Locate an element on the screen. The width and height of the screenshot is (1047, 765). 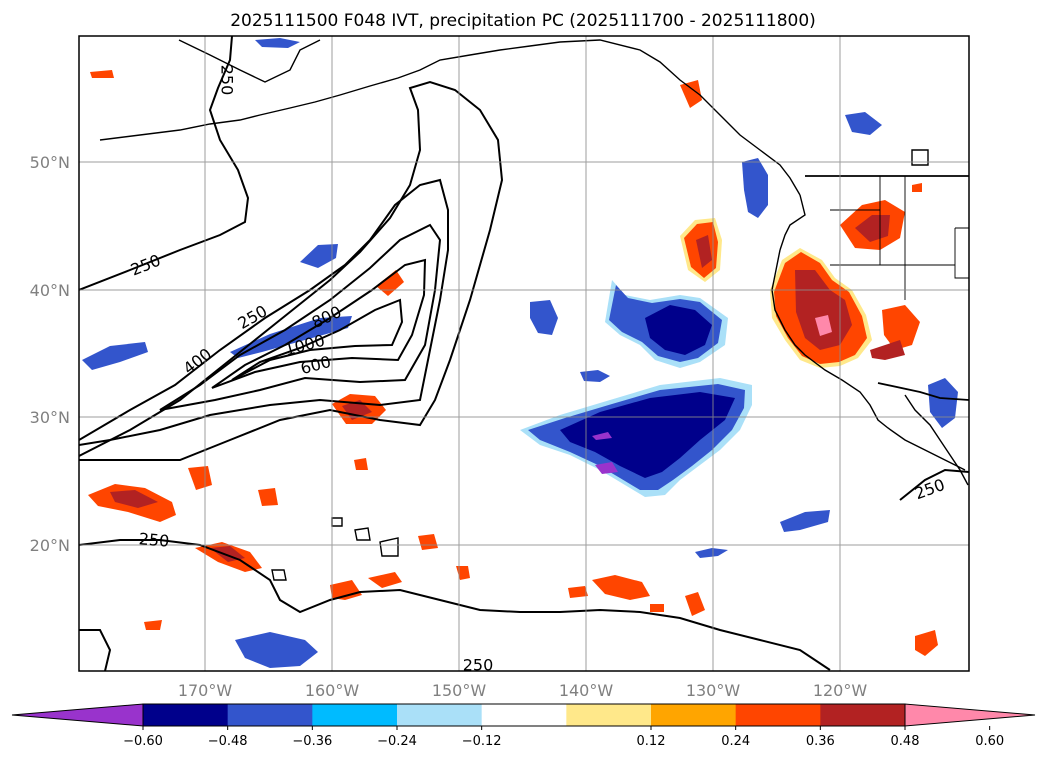
pos-blob-westcoast-extreme is located at coordinates (823, 325).